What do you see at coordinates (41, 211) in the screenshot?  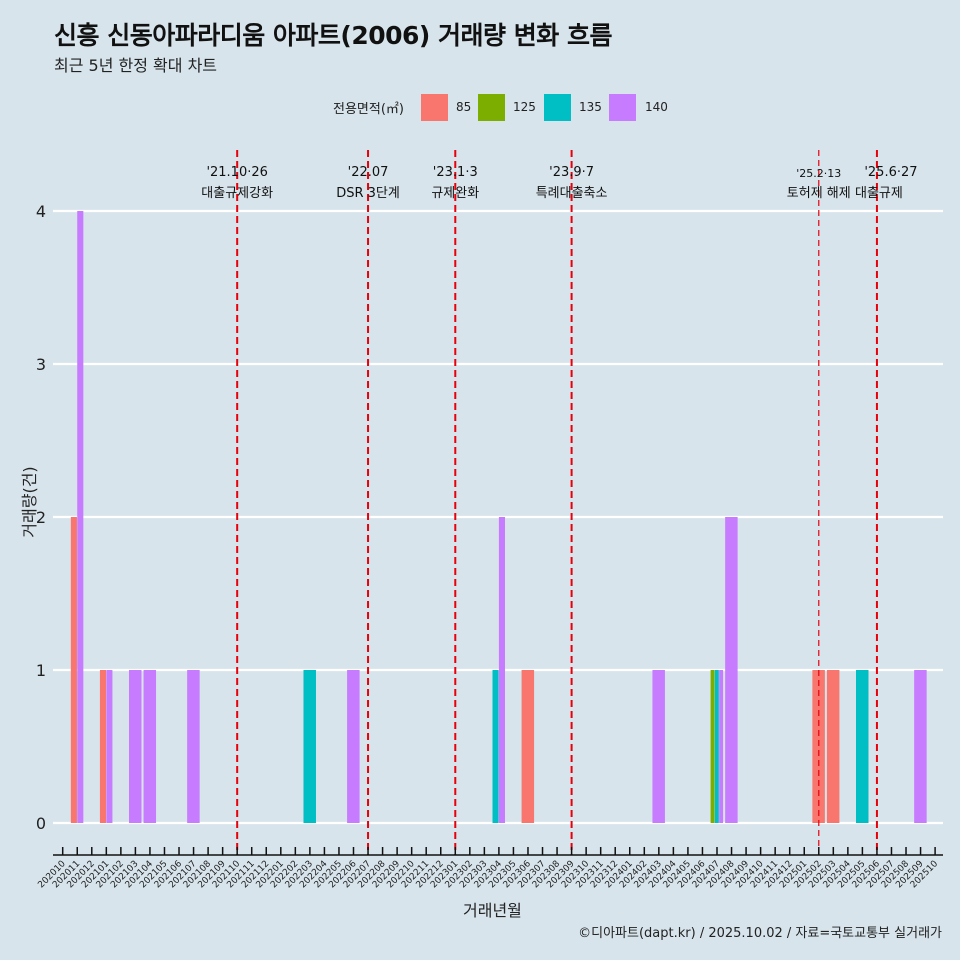 I see `y-tick-label: 4` at bounding box center [41, 211].